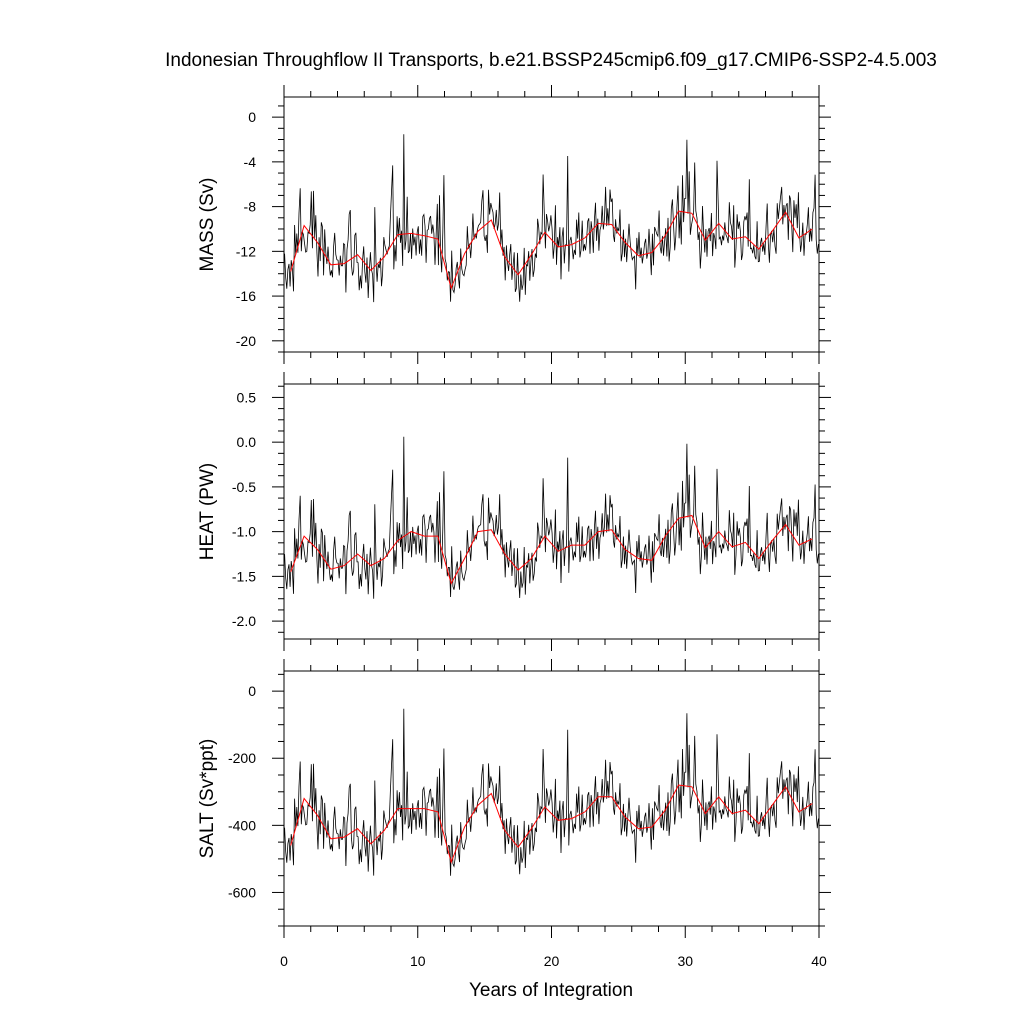 The image size is (1024, 1024). I want to click on plot-frame, so click(551, 511).